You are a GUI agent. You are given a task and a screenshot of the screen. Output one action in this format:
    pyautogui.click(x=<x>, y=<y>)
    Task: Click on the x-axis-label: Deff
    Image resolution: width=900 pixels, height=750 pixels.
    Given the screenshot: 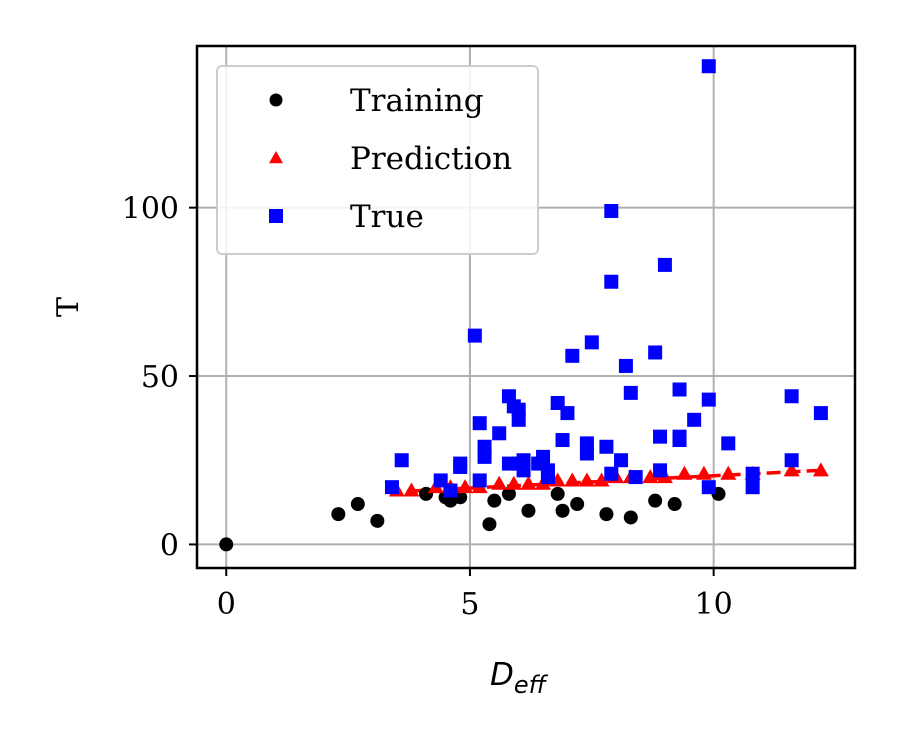 What is the action you would take?
    pyautogui.click(x=519, y=678)
    